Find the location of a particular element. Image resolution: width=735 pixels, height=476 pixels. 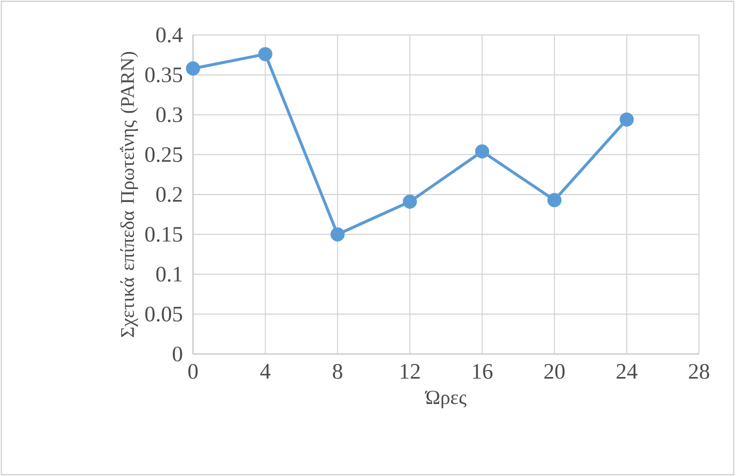

y-tick-label: 0.35 is located at coordinates (163, 74).